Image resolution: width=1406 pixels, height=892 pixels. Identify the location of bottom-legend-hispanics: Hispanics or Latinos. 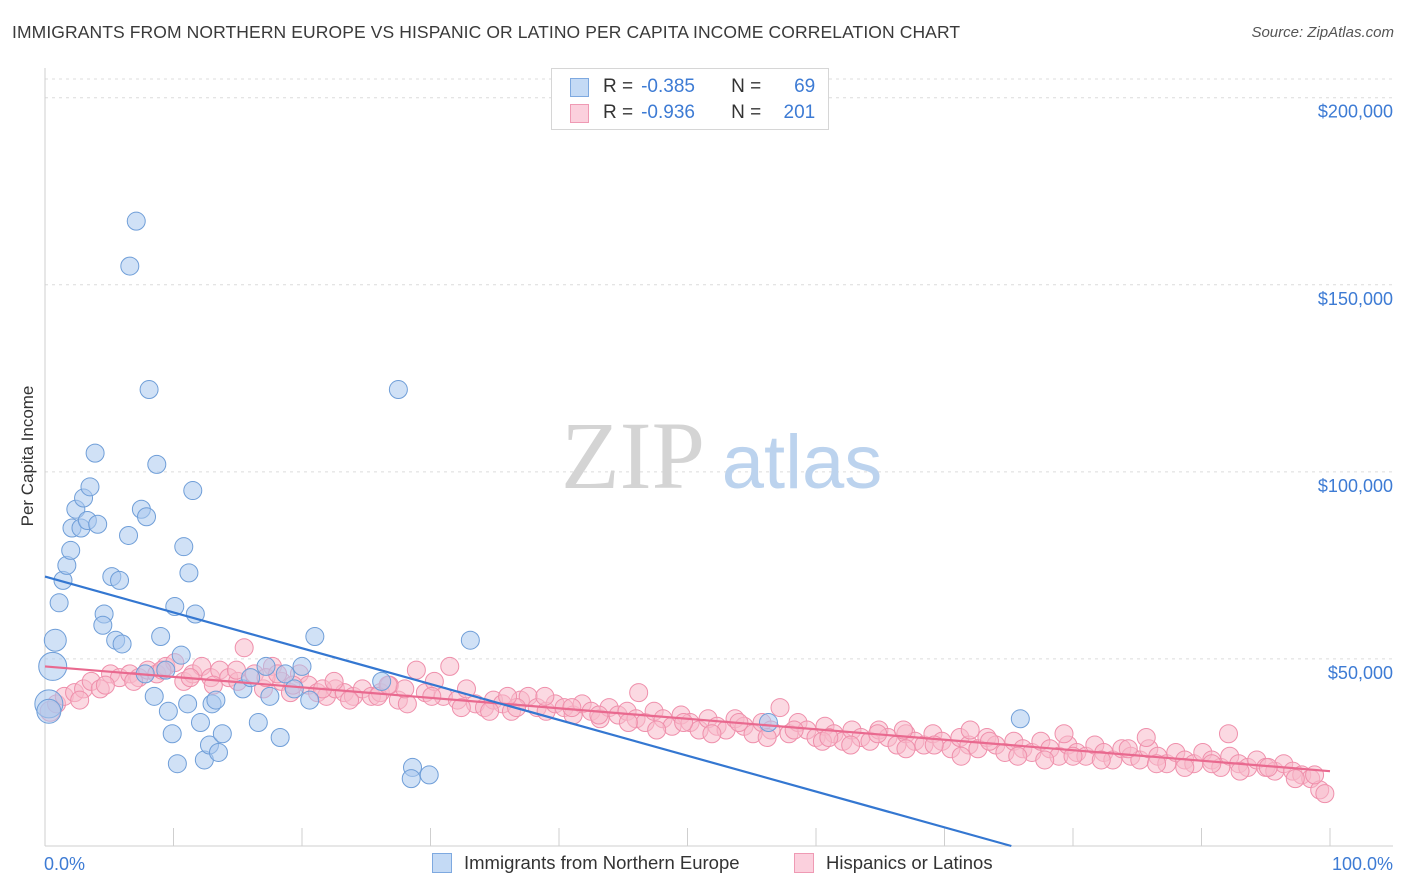
(893, 863).